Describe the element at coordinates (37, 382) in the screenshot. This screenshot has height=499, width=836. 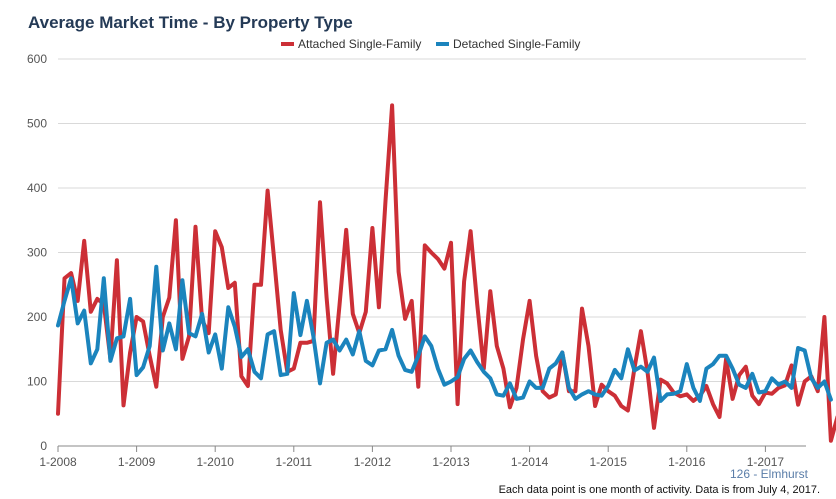
I see `y-tick-label: 100` at that location.